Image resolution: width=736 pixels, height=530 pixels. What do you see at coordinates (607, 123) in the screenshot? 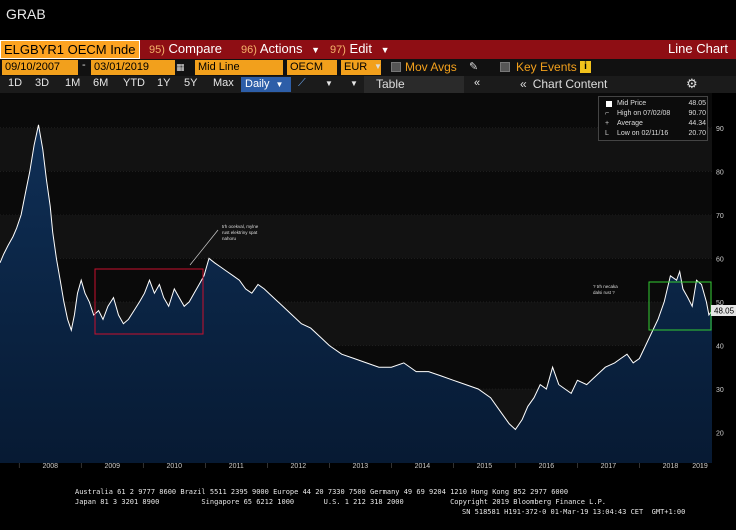
I see `average-marker-icon: +` at bounding box center [607, 123].